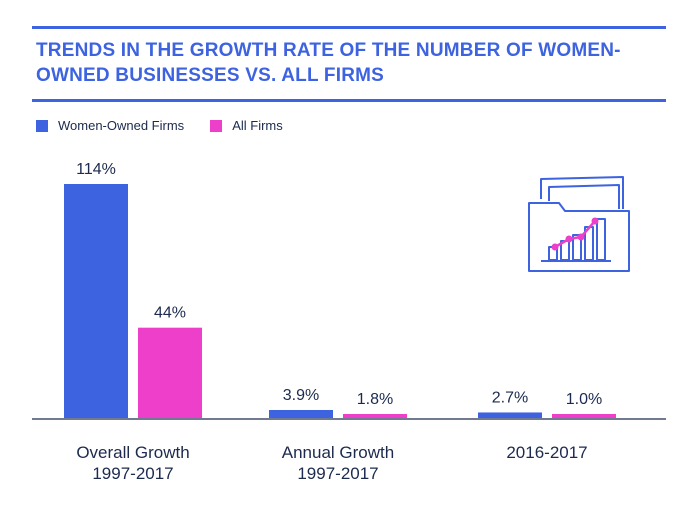 The image size is (696, 512). Describe the element at coordinates (96, 169) in the screenshot. I see `data-label-women-0: 114%` at that location.